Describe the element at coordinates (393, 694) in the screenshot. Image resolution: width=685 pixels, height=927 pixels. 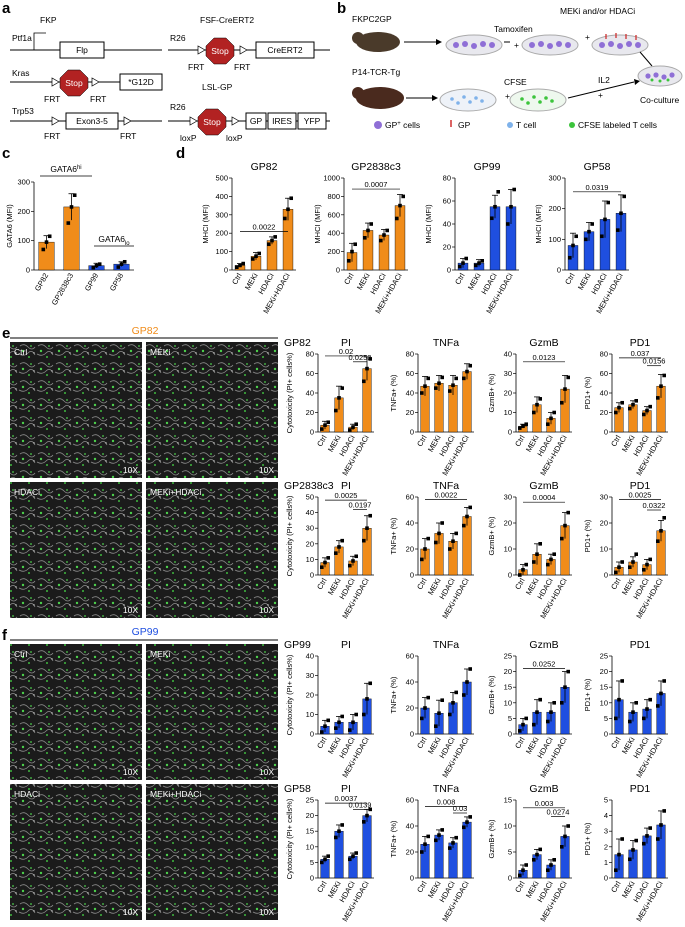
I see `y-axis-label: TNFa+ (%)` at that location.